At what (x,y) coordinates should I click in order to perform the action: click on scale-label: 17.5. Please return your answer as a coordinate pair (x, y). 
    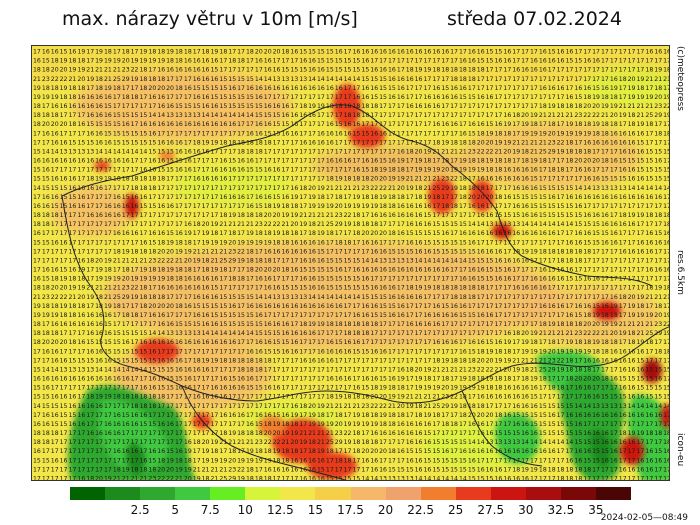
    Looking at the image, I should click on (350, 510).